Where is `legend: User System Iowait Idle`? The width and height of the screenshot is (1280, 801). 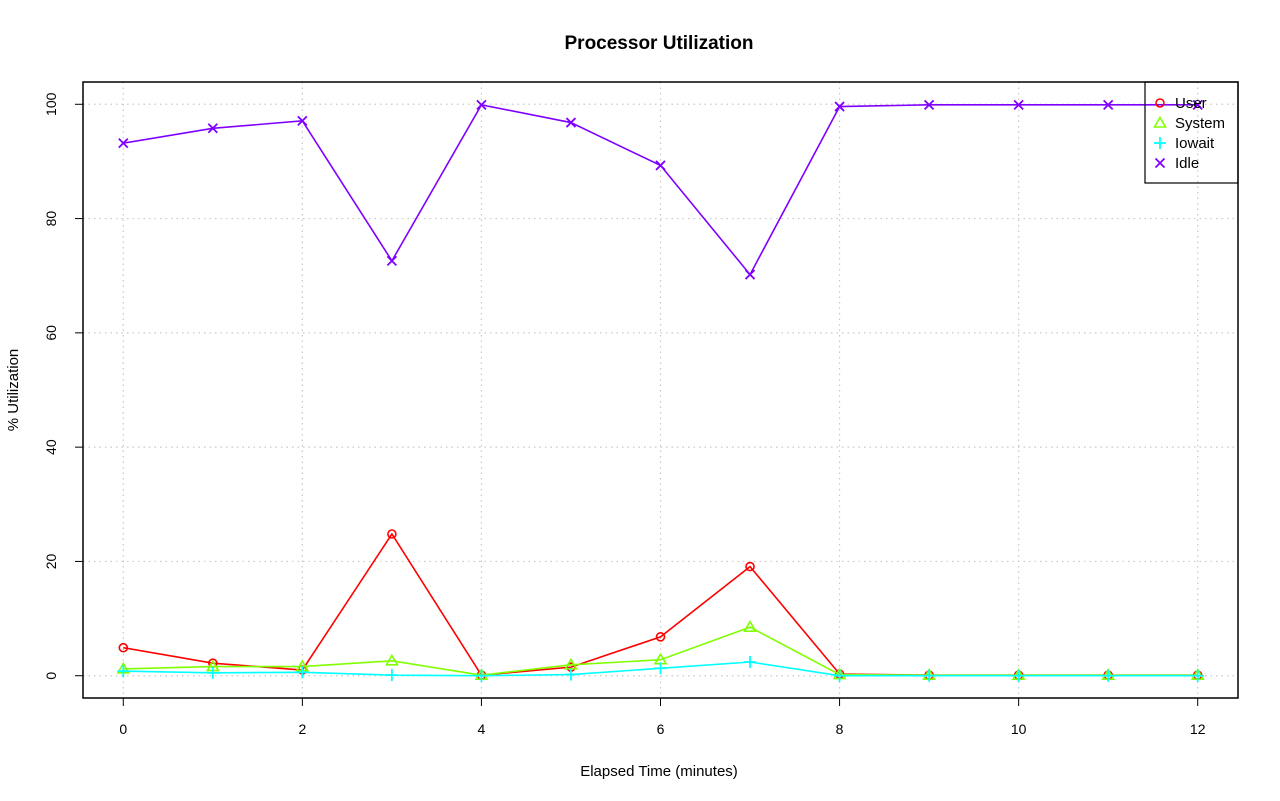 legend: User System Iowait Idle is located at coordinates (1191, 132).